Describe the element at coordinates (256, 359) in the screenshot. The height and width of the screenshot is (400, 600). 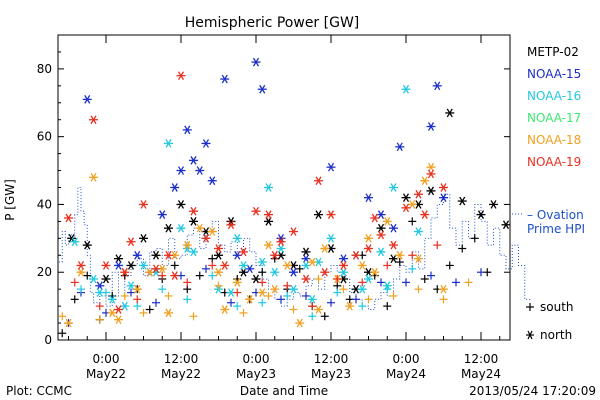
I see `x-tick-time-label: 0:00` at that location.